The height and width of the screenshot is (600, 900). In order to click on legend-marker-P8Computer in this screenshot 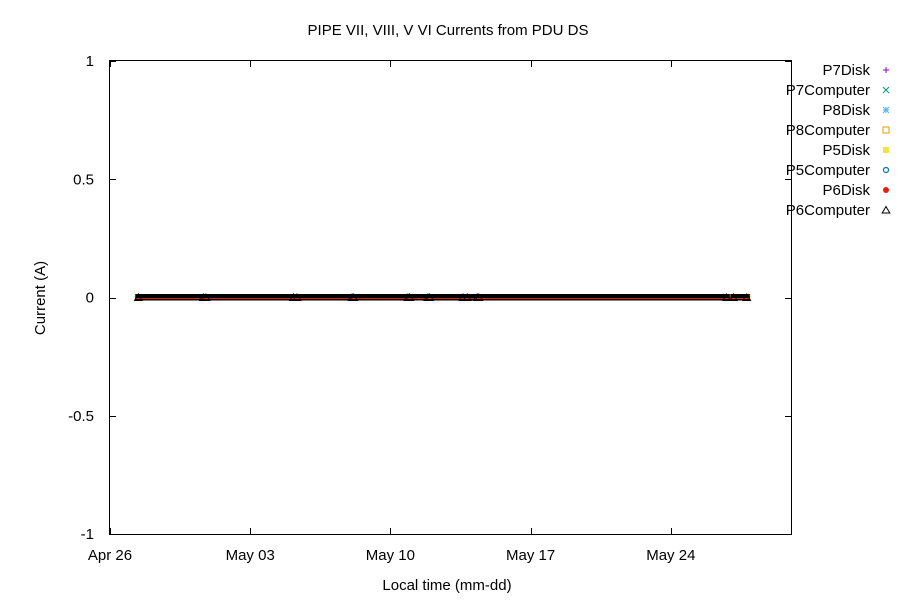, I will do `click(886, 130)`.